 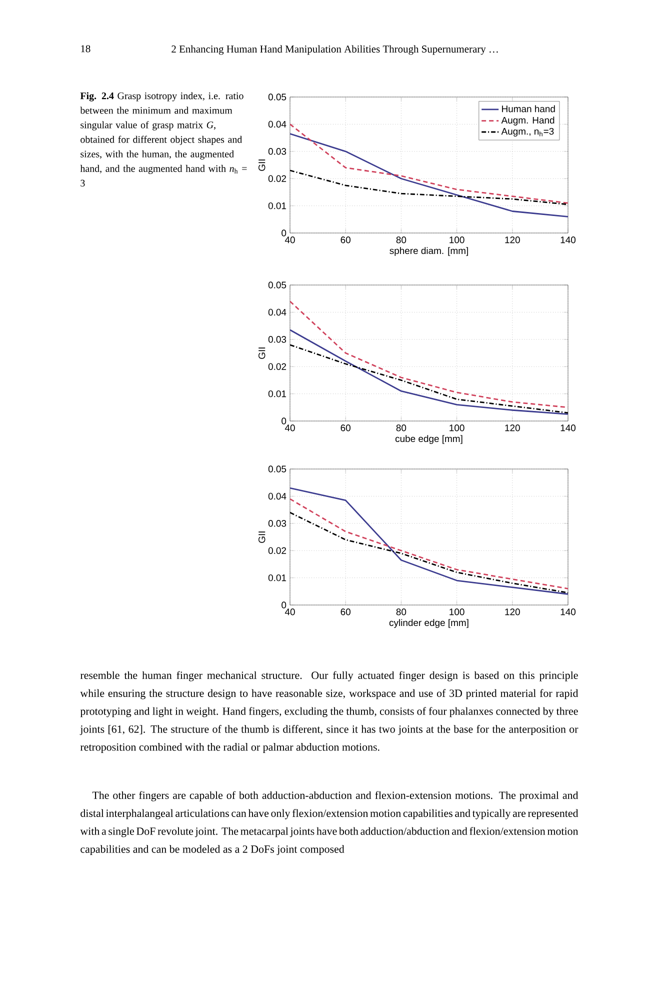 I want to click on text: The other fingers are capable of both adduction-abduction and flexion-extension motions. The proximal and distal interphalangeal articulations can have only flexion/extension motion capabilities and typically are represented with a single DoF revolute joint. The metacarpal joints have both adduction/abduction and flexion/extension motion capabilities and can be modeled as a 2 DoFs joint composed, so click(x=329, y=823).